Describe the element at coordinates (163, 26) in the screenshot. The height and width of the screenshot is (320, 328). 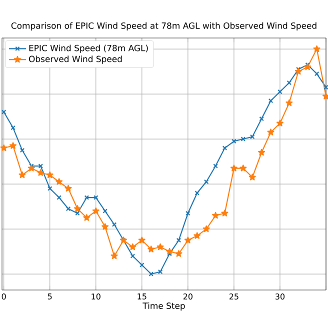
I see `chart-title: Comparison of EPIC Wind Speed at 78m AGL with Observed Wind Speed` at that location.